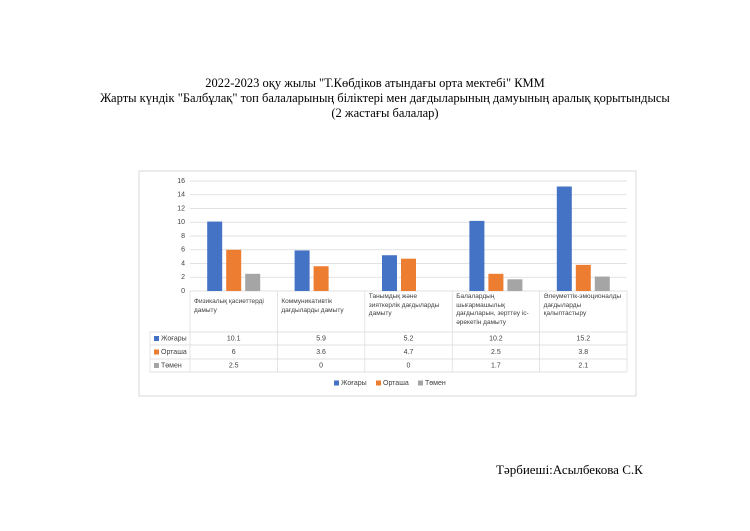 The width and height of the screenshot is (750, 531). Describe the element at coordinates (354, 383) in the screenshot. I see `legend-label: Жоғары` at that location.